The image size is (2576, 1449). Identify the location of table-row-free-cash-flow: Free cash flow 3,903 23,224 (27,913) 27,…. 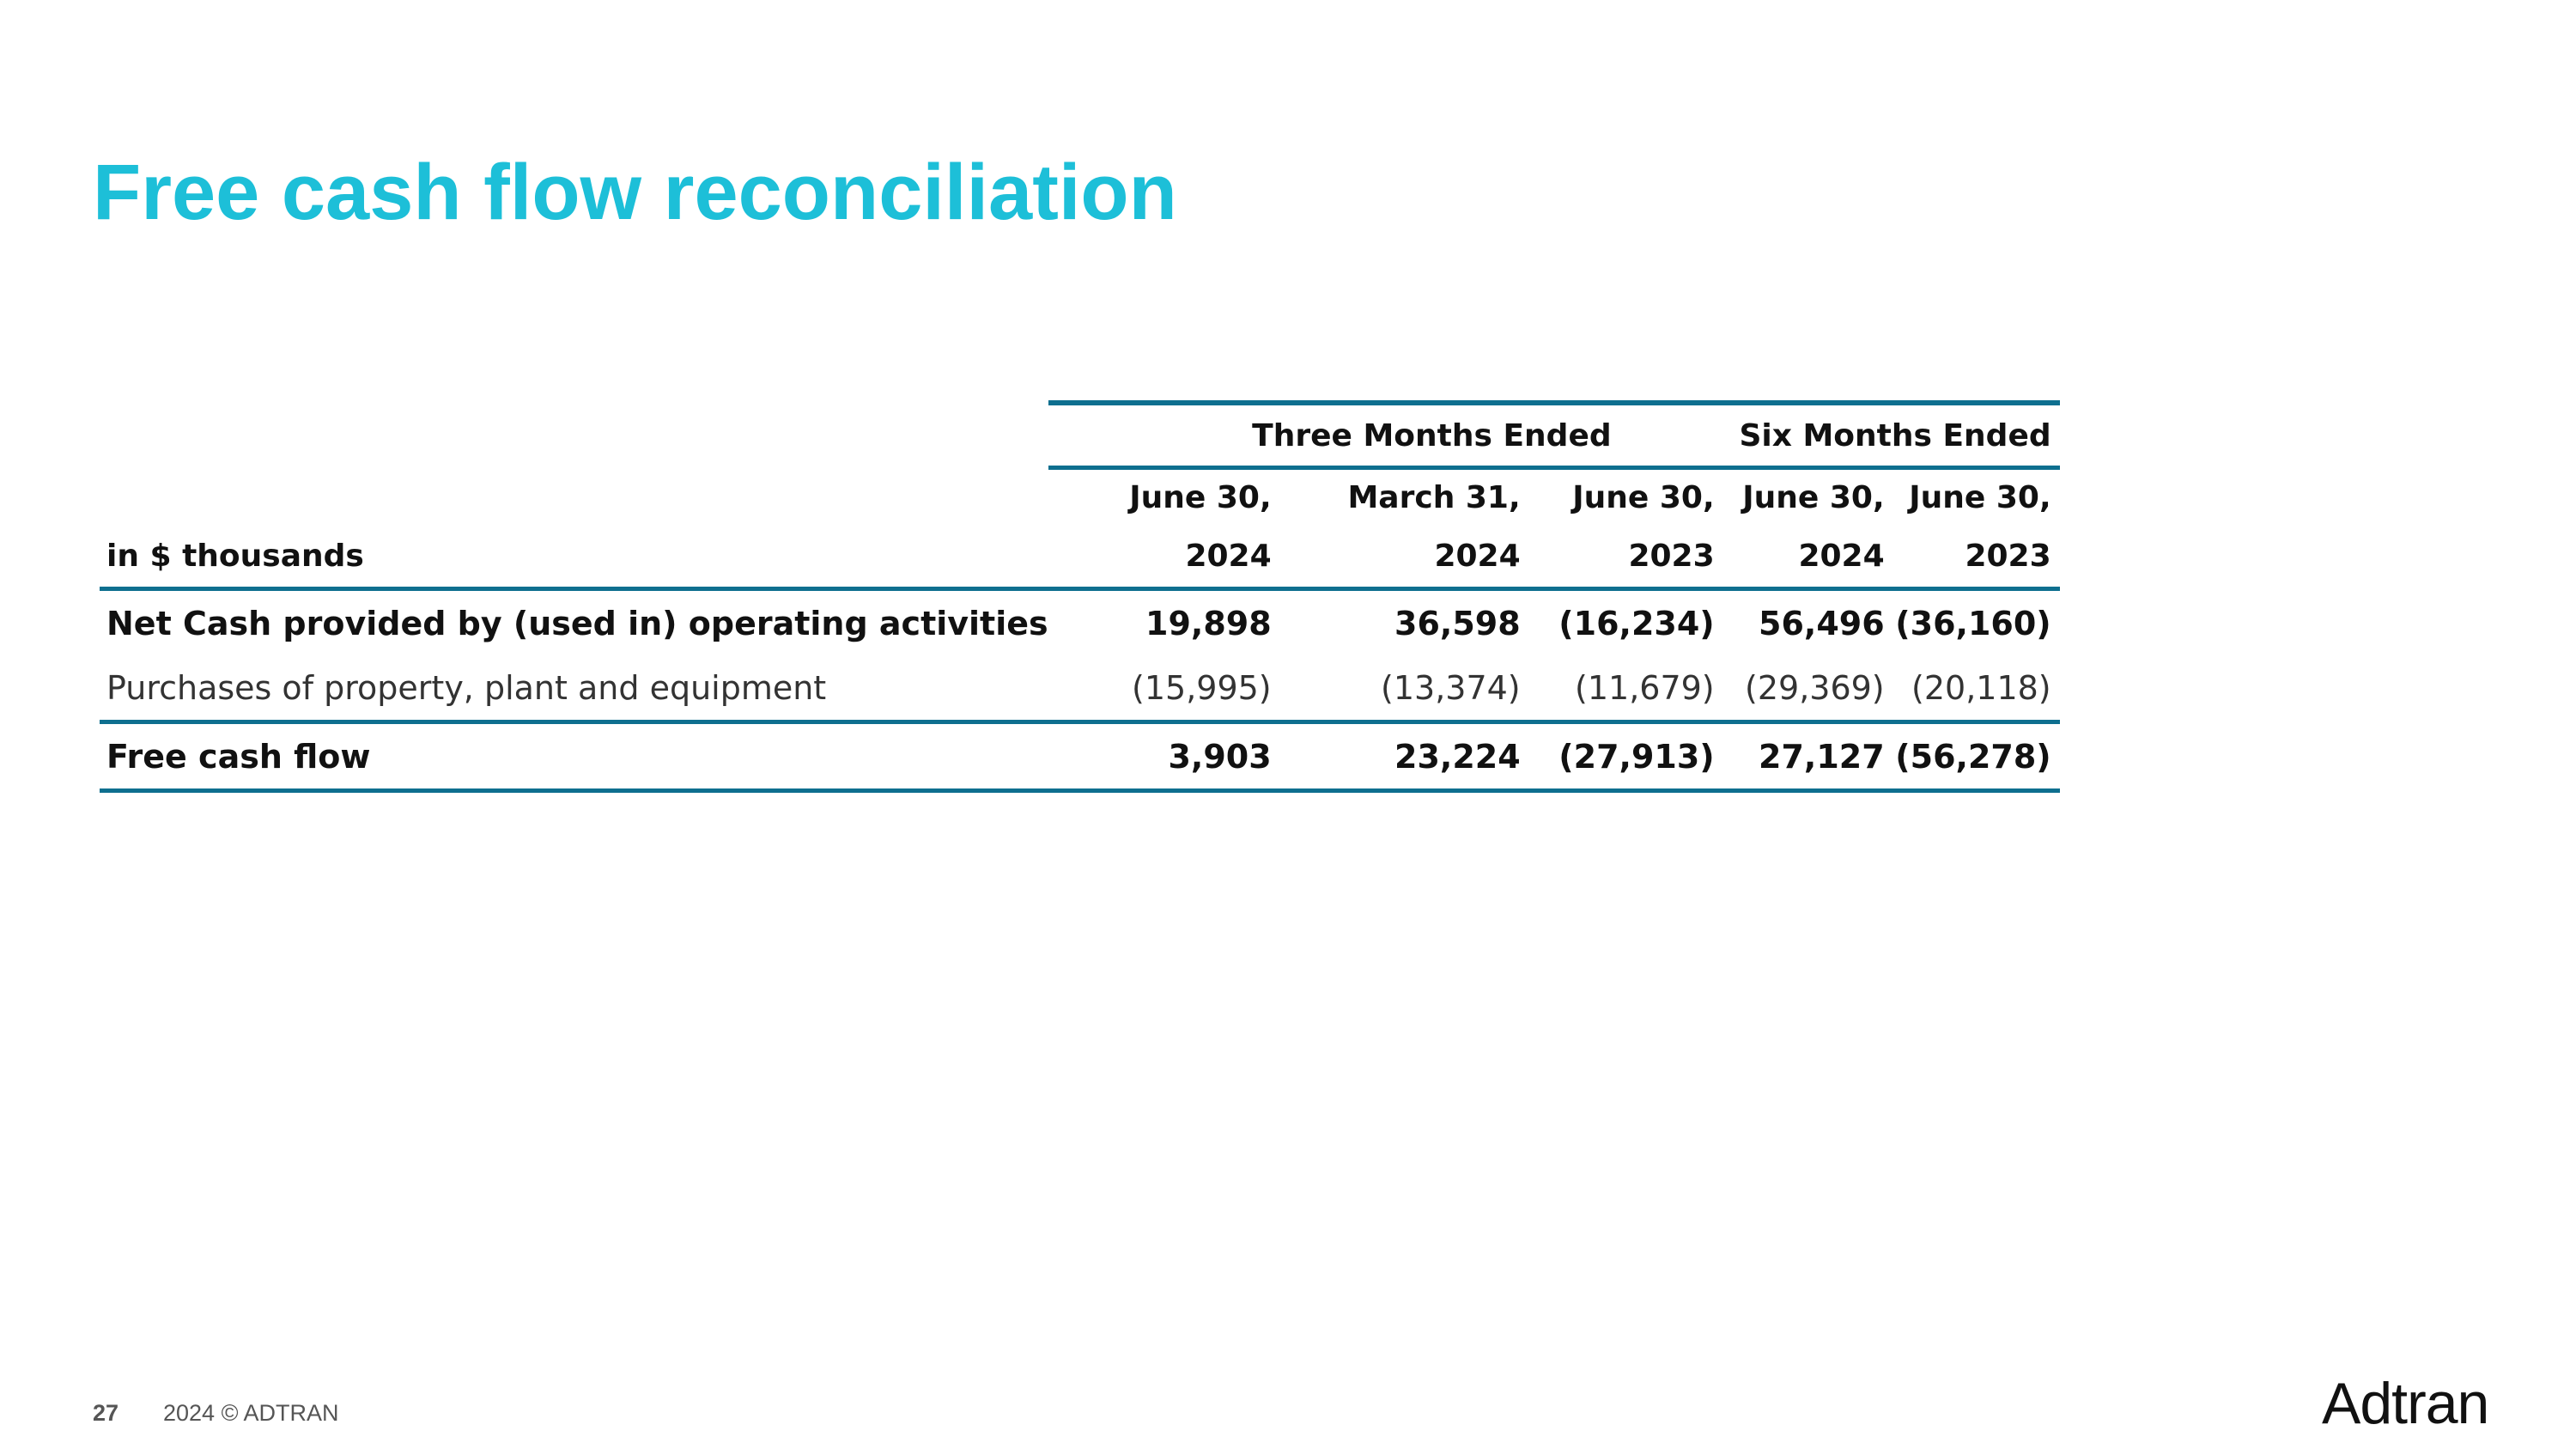
(1080, 756).